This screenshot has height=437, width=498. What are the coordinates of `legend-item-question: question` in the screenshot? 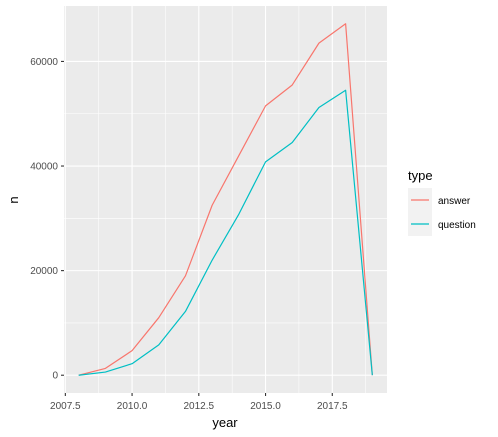 It's located at (442, 224).